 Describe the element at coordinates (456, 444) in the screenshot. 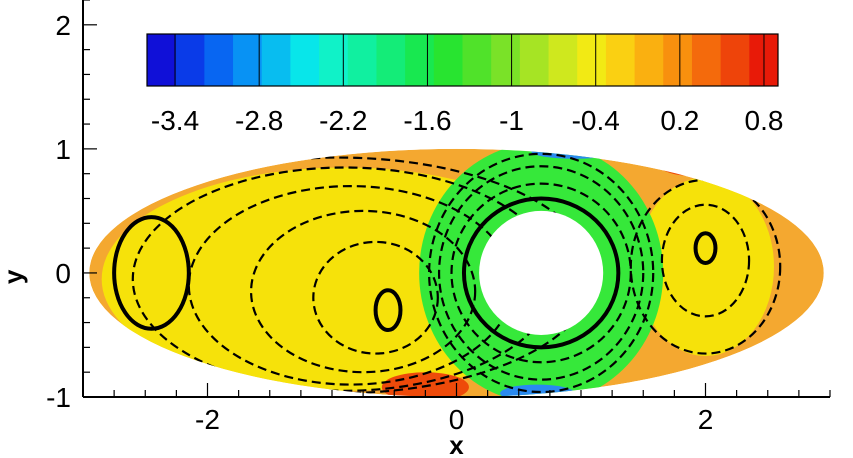

I see `x-axis-title: x` at that location.